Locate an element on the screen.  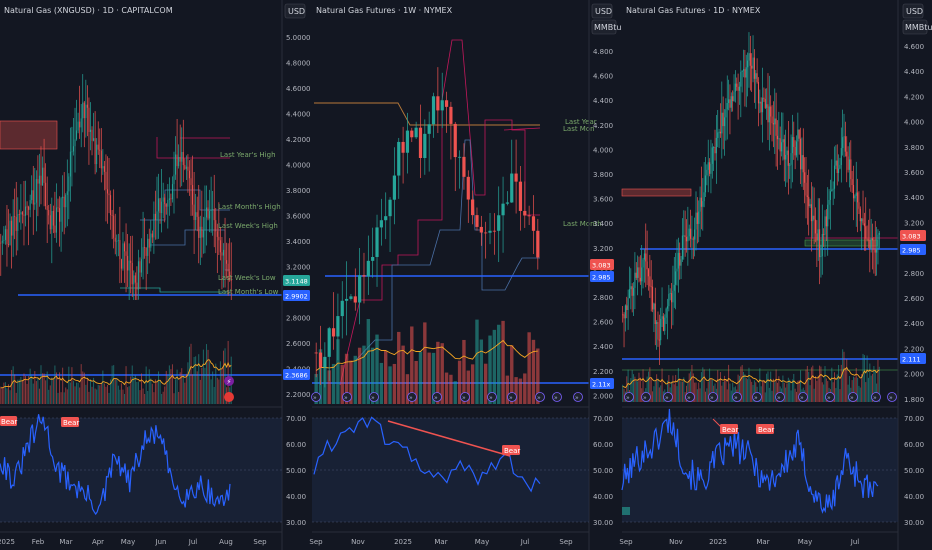
panel-1-volume-ma is located at coordinates (116, 374).